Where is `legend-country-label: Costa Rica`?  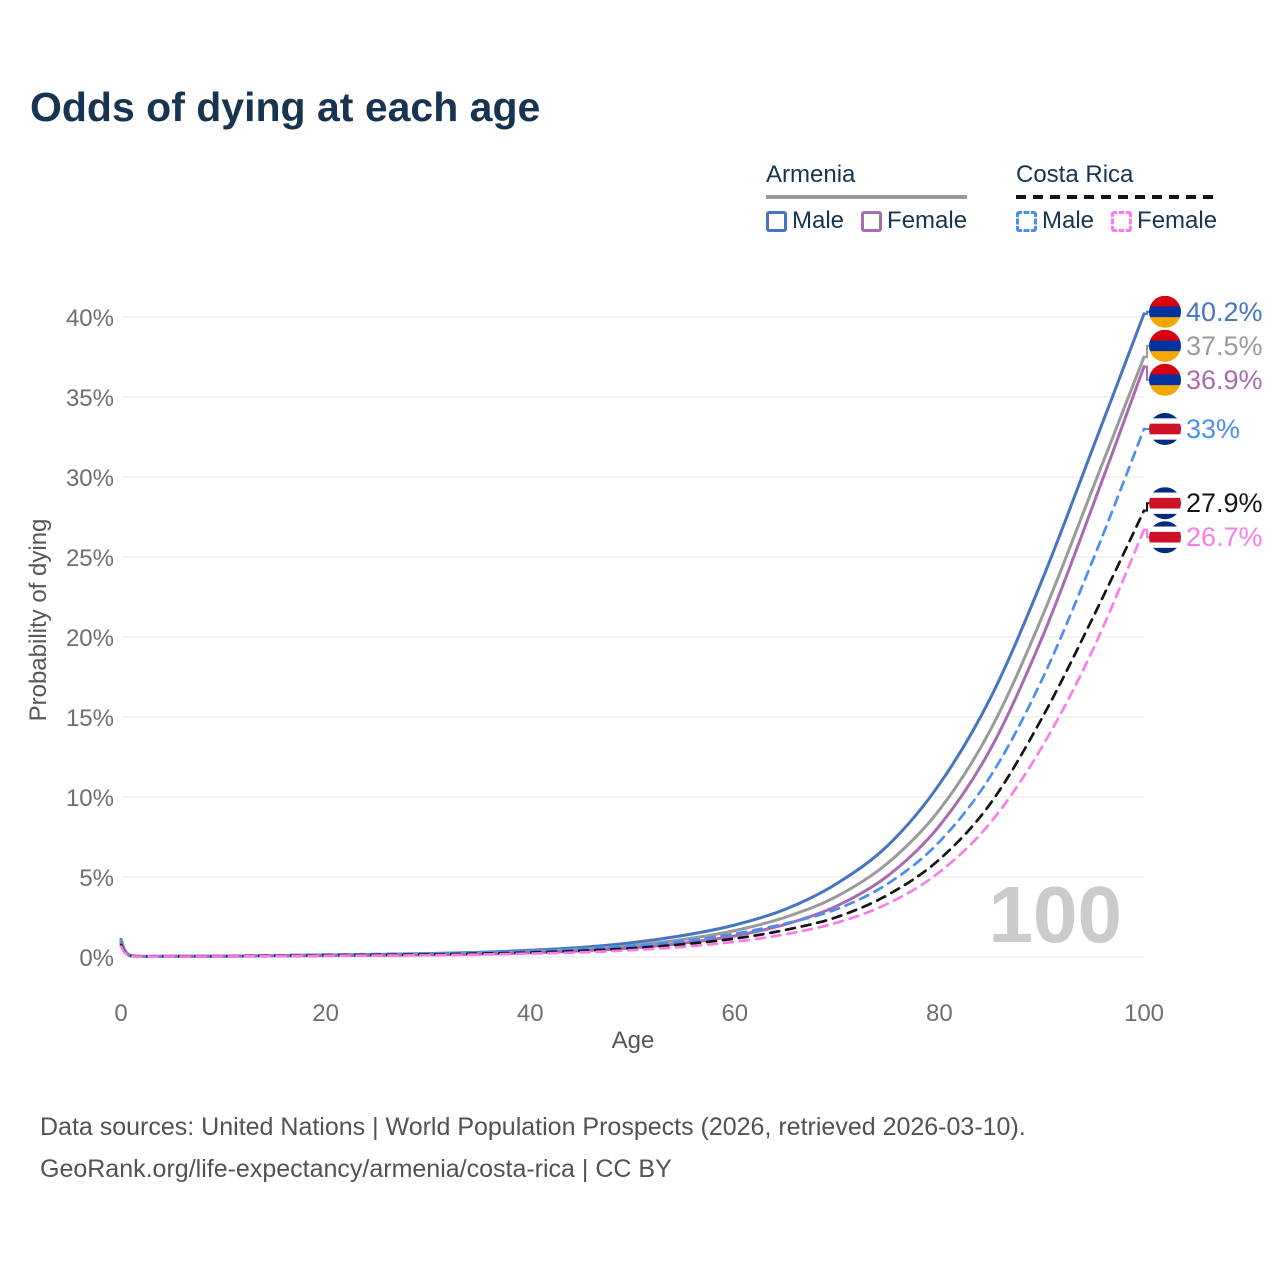 legend-country-label: Costa Rica is located at coordinates (1075, 174).